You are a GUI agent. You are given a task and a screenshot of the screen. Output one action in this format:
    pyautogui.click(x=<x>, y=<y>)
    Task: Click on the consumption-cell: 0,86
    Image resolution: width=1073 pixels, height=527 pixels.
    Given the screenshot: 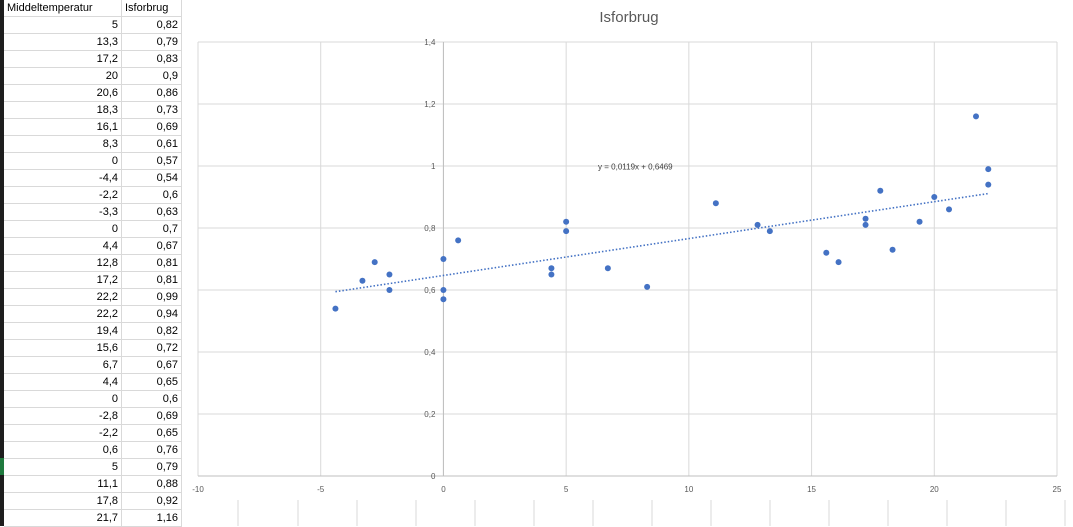 What is the action you would take?
    pyautogui.click(x=151, y=93)
    